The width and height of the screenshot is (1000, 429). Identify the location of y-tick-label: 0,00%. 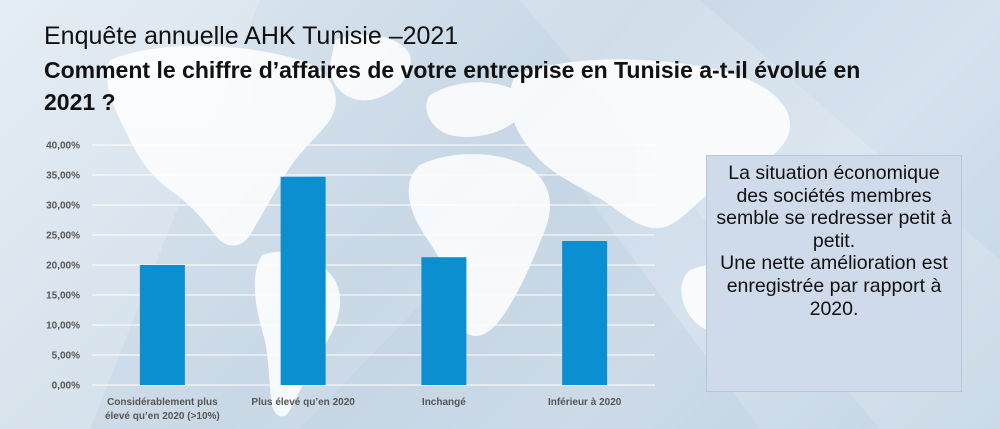
(66, 386).